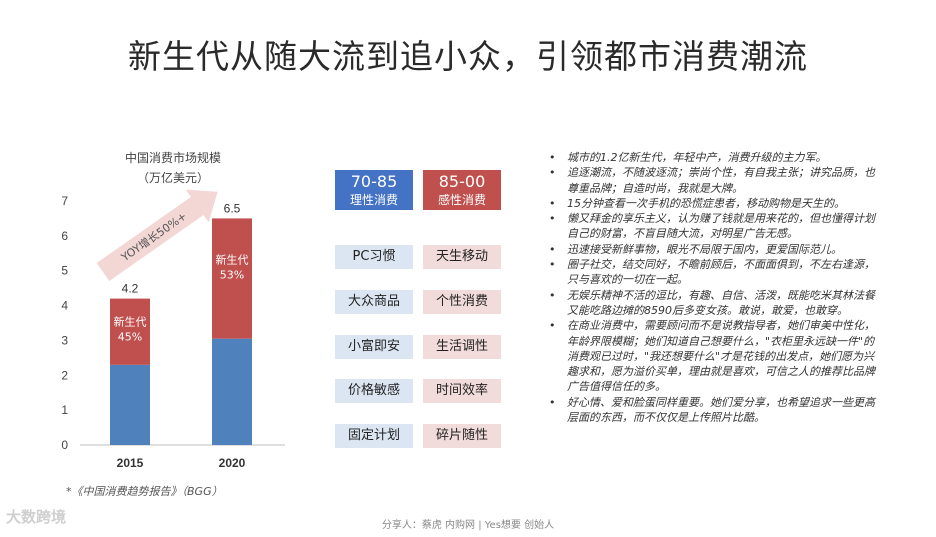 This screenshot has width=936, height=537. Describe the element at coordinates (374, 302) in the screenshot. I see `row-2-left: 大众商品` at that location.